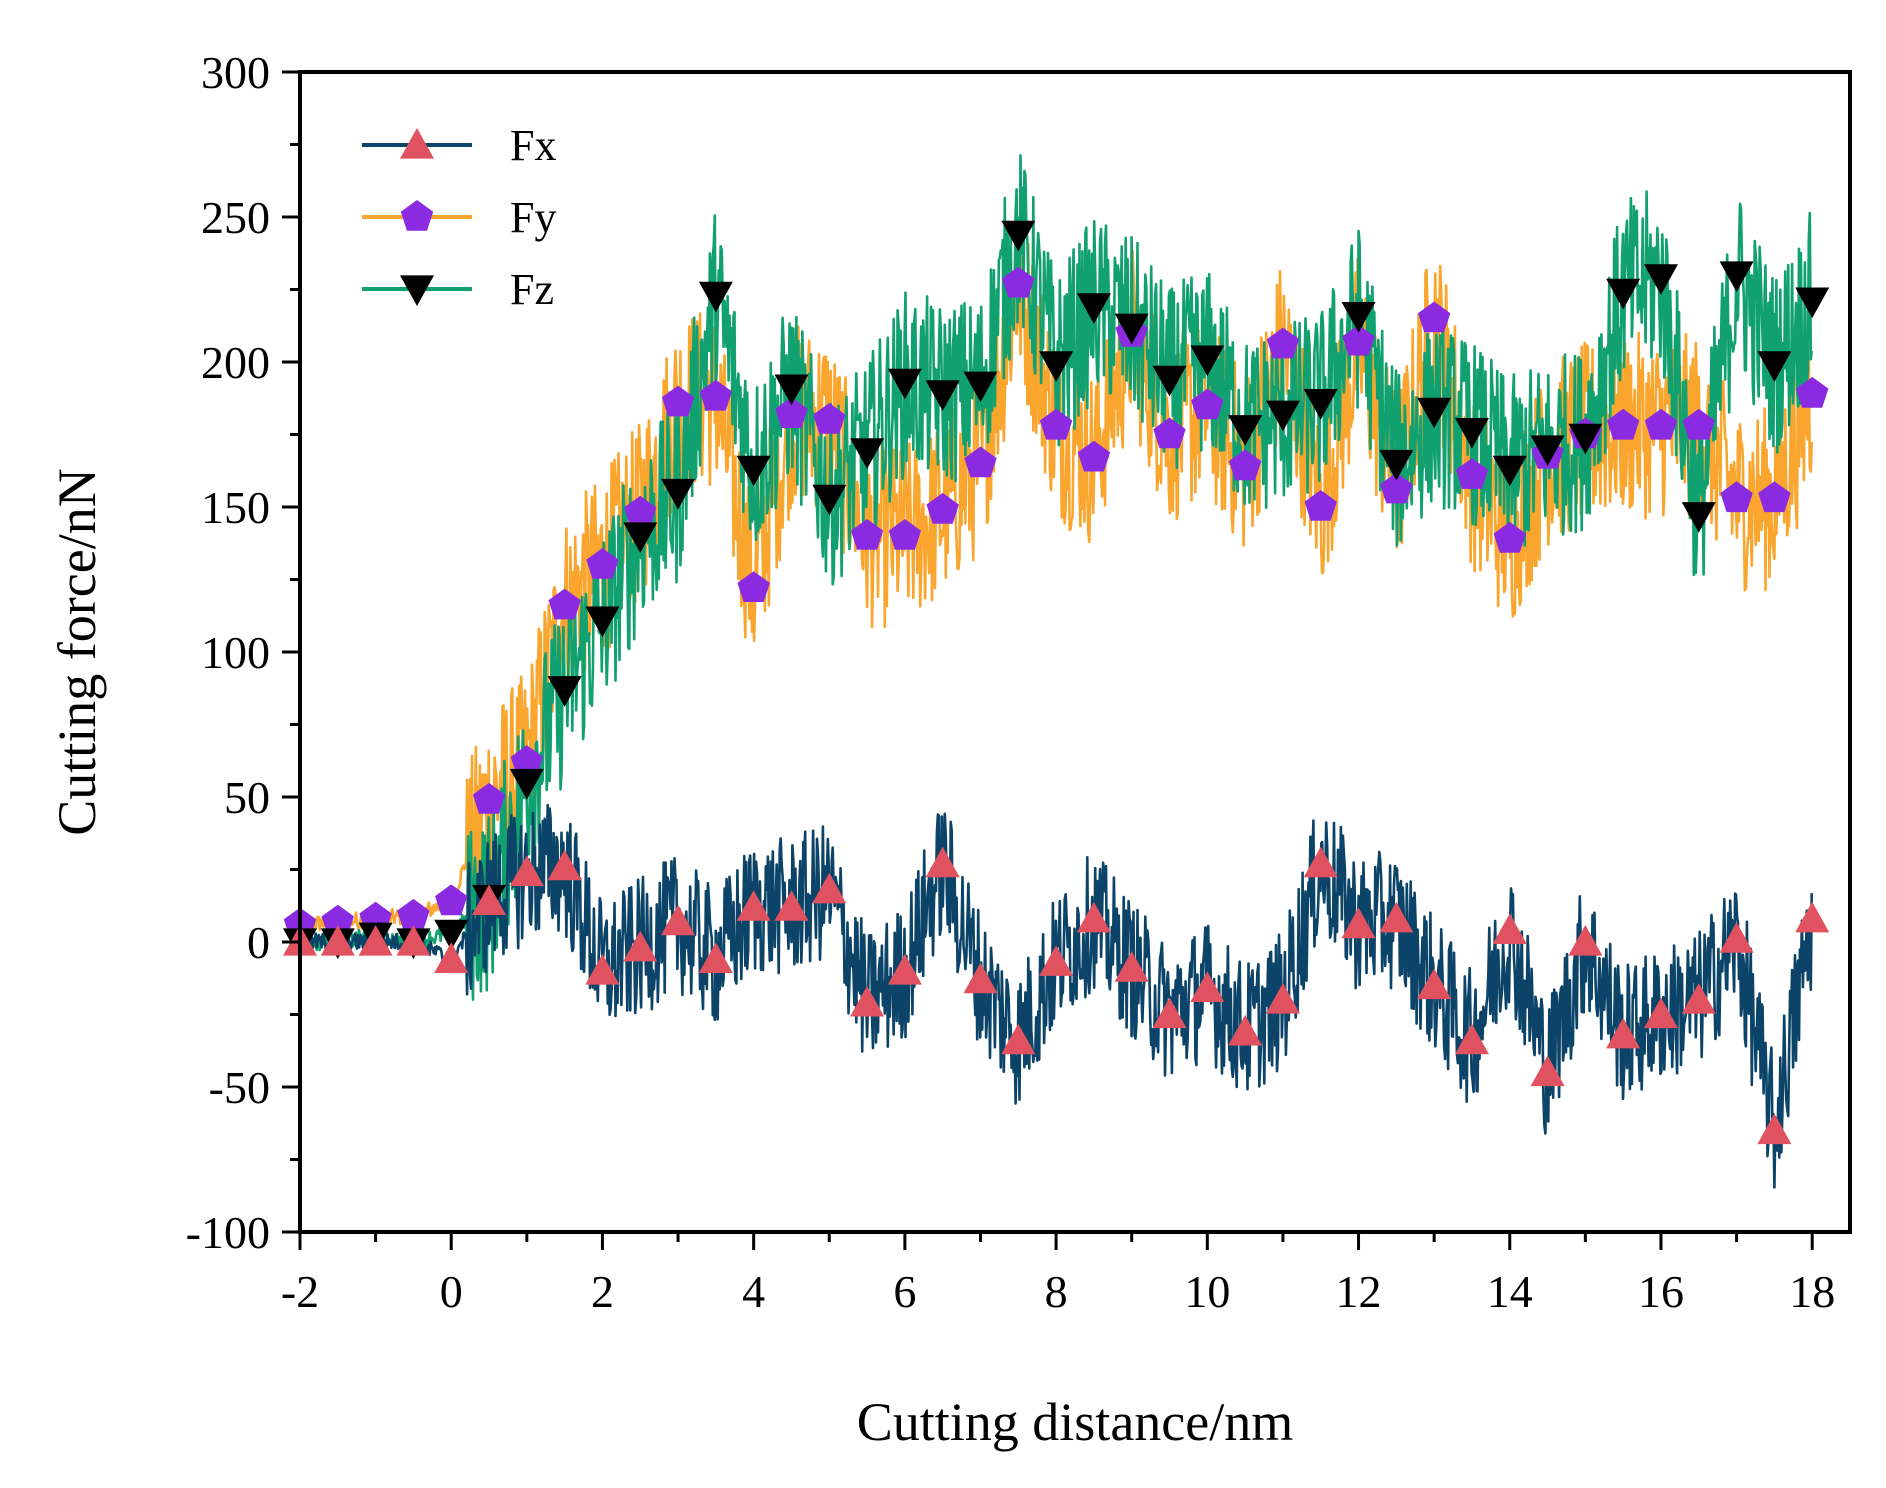  Describe the element at coordinates (904, 1291) in the screenshot. I see `x-tick-label: 6` at that location.